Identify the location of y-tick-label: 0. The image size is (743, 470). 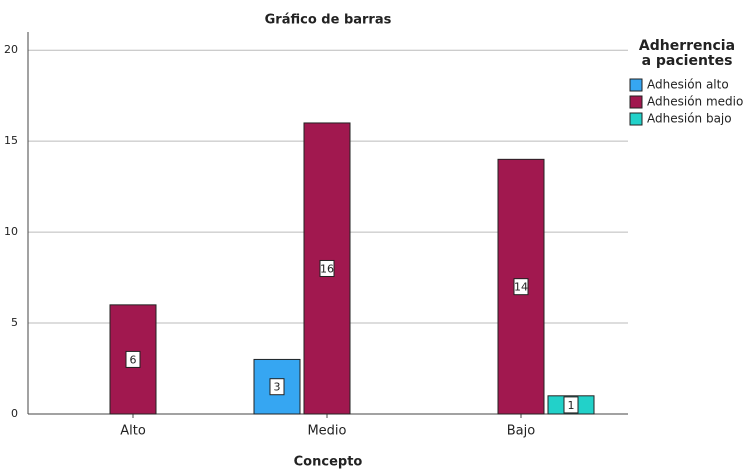
(14, 413).